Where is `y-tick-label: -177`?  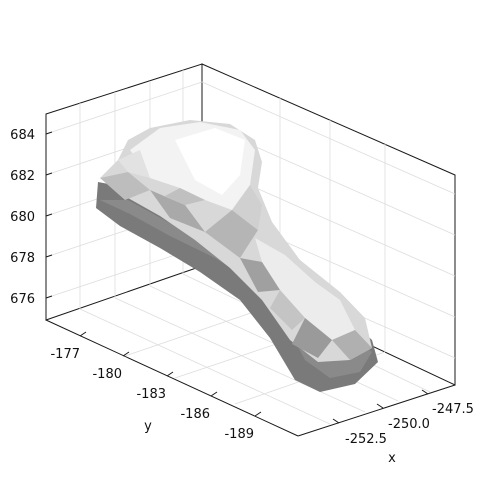
y-tick-label: -177 is located at coordinates (65, 354).